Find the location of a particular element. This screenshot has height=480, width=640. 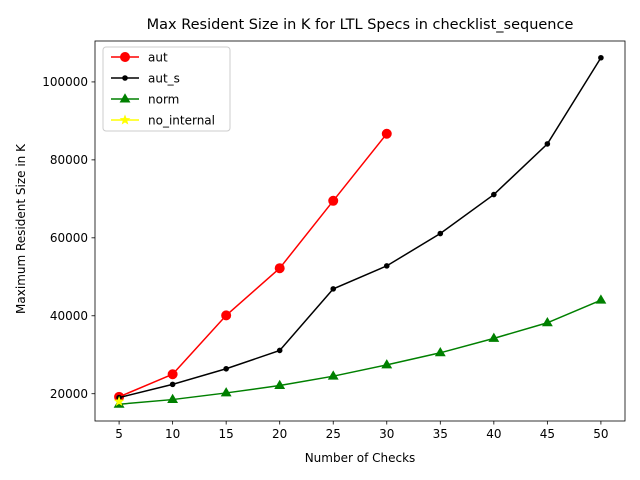

legend-item: no_internal is located at coordinates (163, 120).